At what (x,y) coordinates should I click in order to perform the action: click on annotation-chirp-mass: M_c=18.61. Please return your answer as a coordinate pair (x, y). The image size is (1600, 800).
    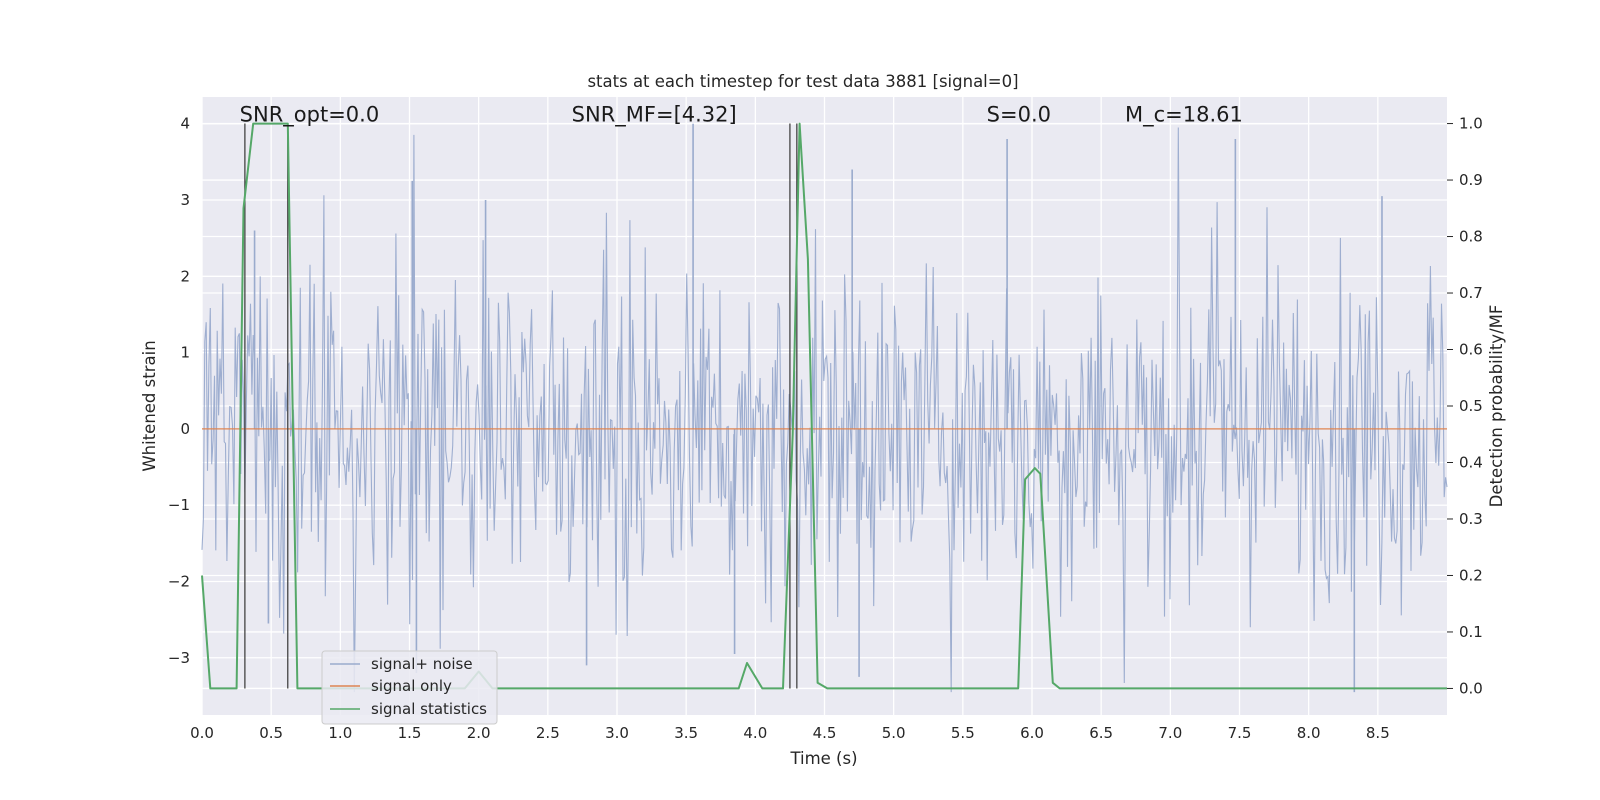
    Looking at the image, I should click on (1184, 115).